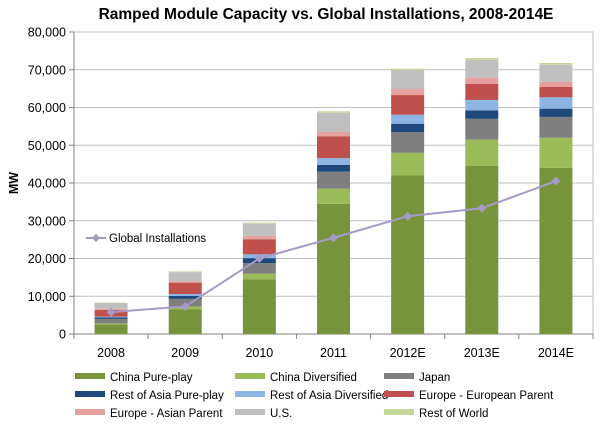 The image size is (600, 426). Describe the element at coordinates (185, 297) in the screenshot. I see `bar-segment-rest-of-asia-pure-play-2009` at that location.